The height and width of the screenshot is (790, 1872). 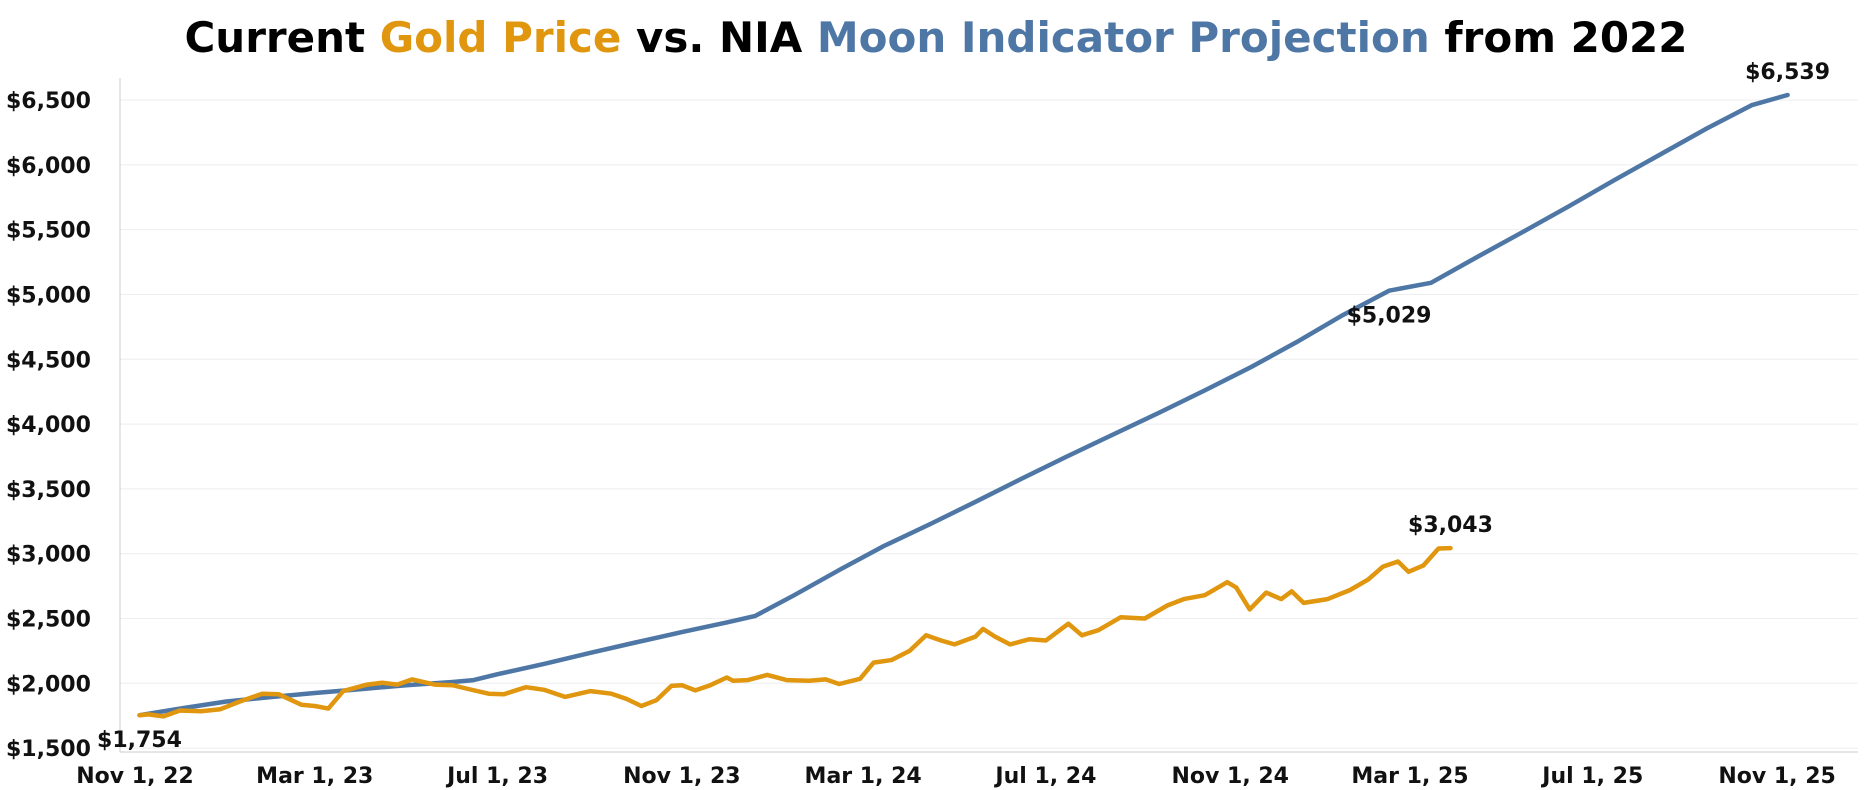 I want to click on y-tick-label: $6,000, so click(x=48, y=166).